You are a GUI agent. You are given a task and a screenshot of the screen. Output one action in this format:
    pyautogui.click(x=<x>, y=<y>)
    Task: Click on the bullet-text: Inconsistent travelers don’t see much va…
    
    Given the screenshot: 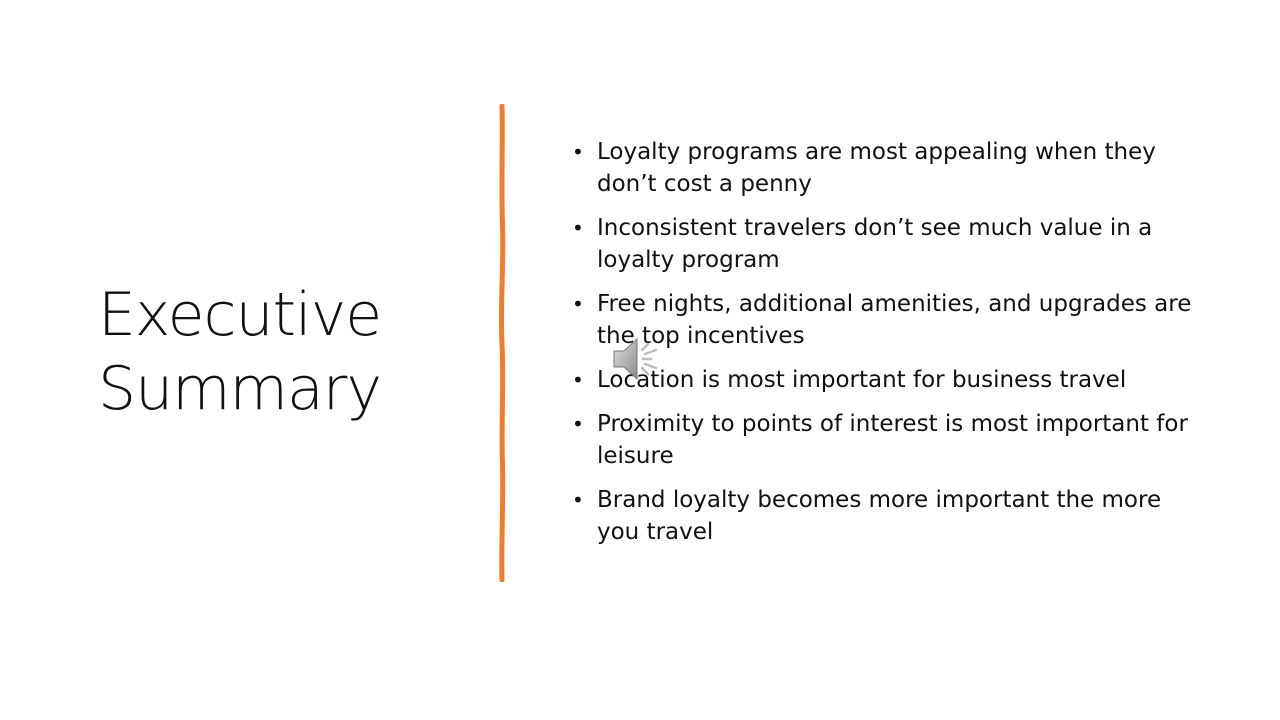 What is the action you would take?
    pyautogui.click(x=875, y=244)
    